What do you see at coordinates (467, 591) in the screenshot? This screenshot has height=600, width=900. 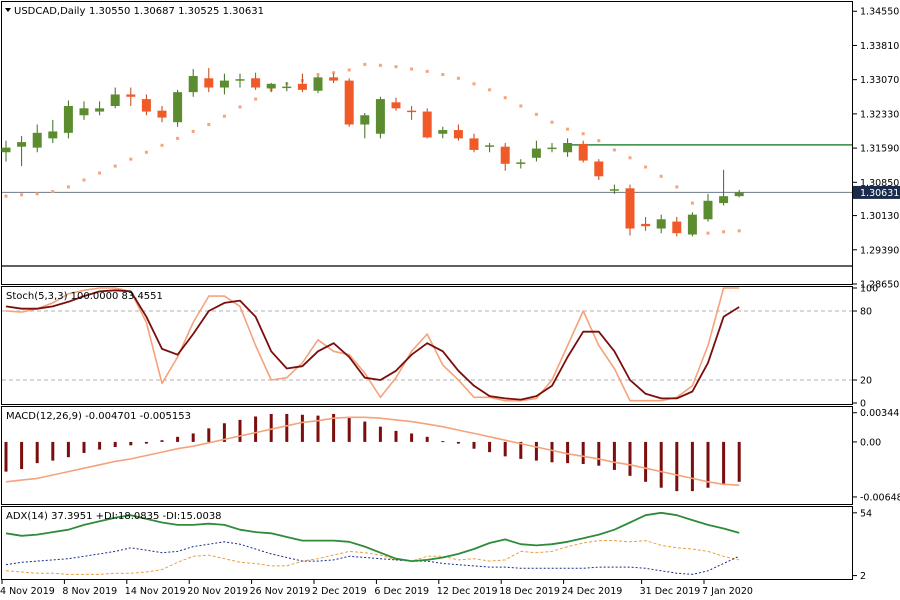 I see `x-axis-label: 12 Dec 2019` at bounding box center [467, 591].